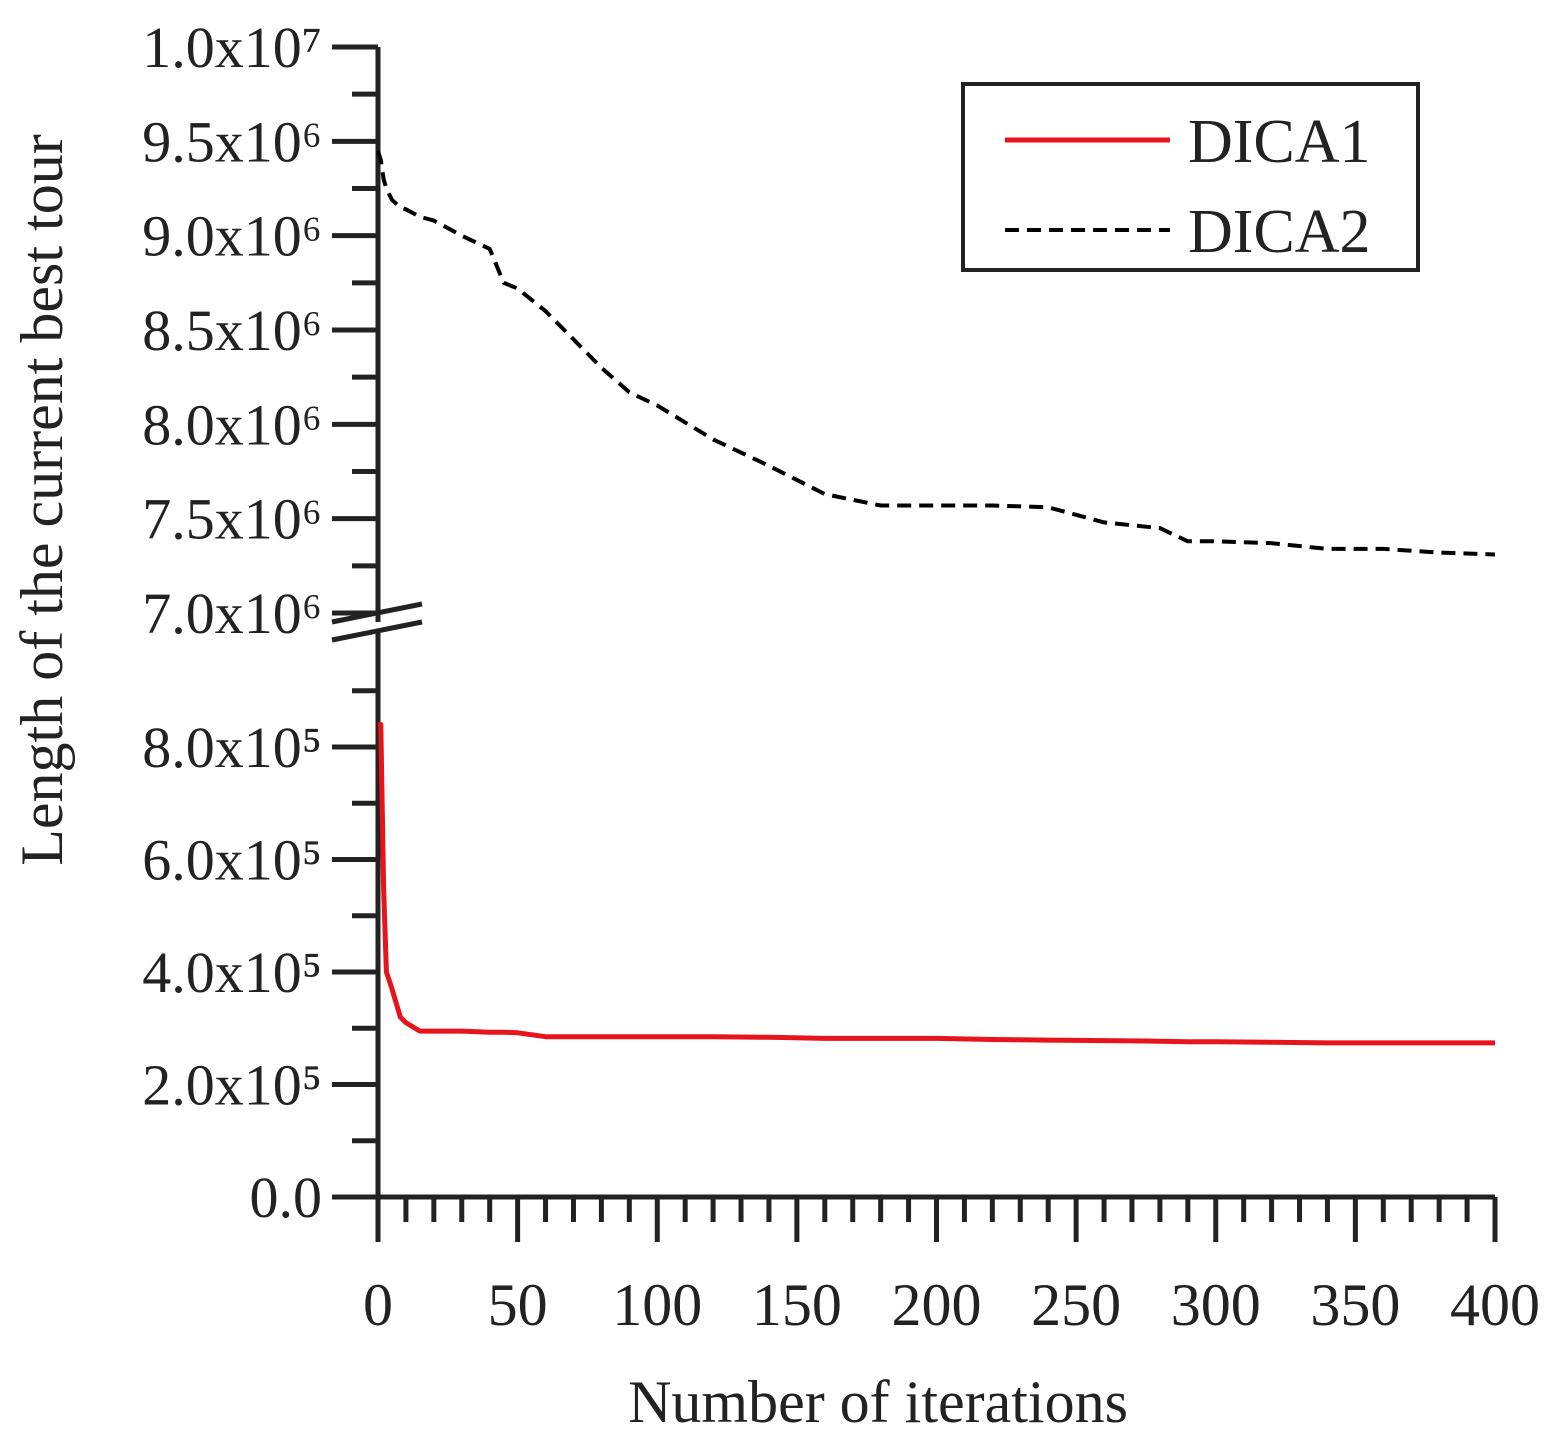 The height and width of the screenshot is (1443, 1560). Describe the element at coordinates (1190, 177) in the screenshot. I see `legend-box` at that location.